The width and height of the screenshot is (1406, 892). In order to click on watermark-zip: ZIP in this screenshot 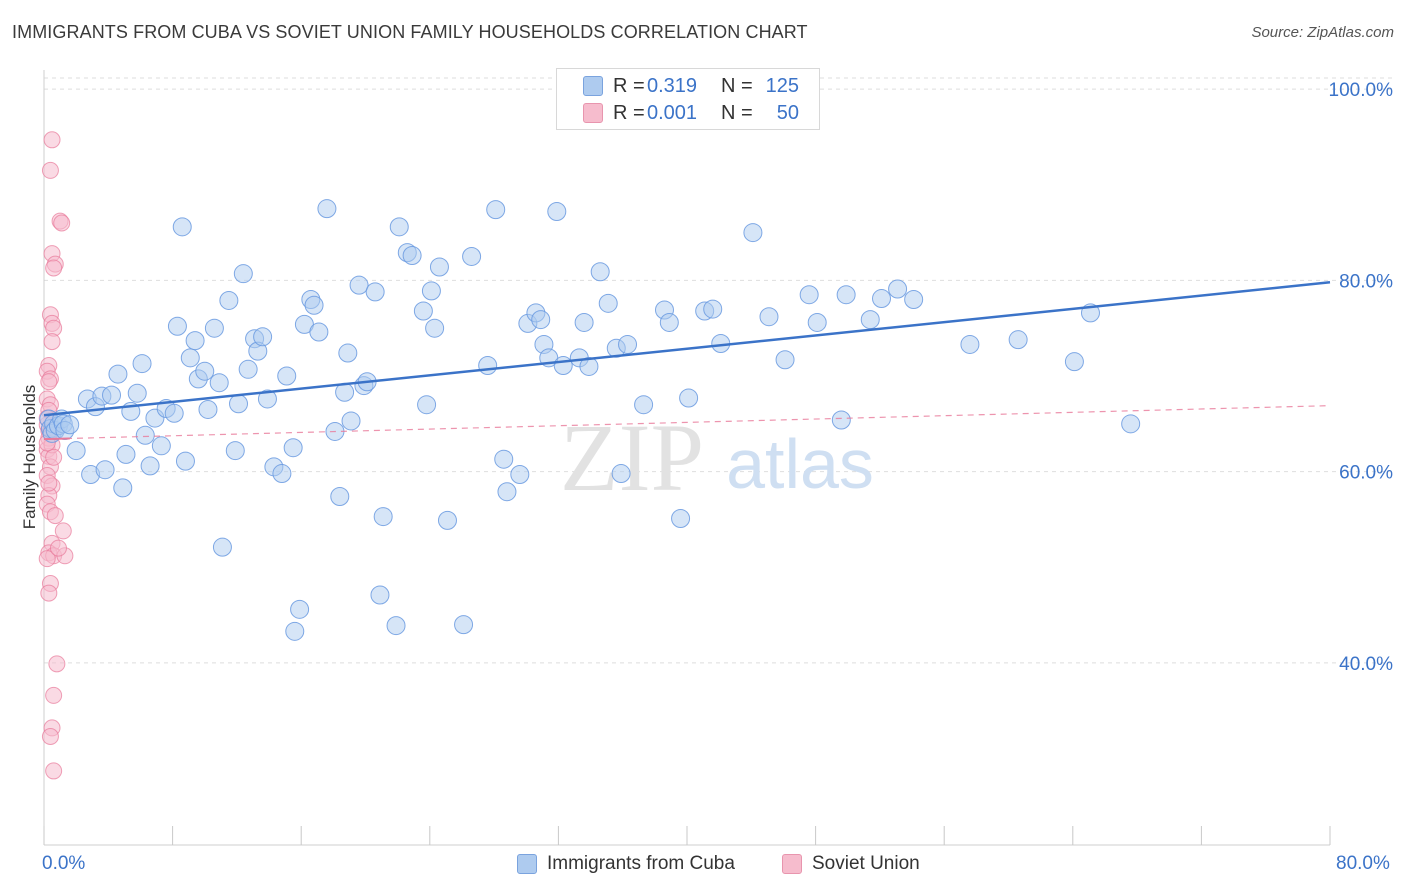, I will do `click(632, 457)`.